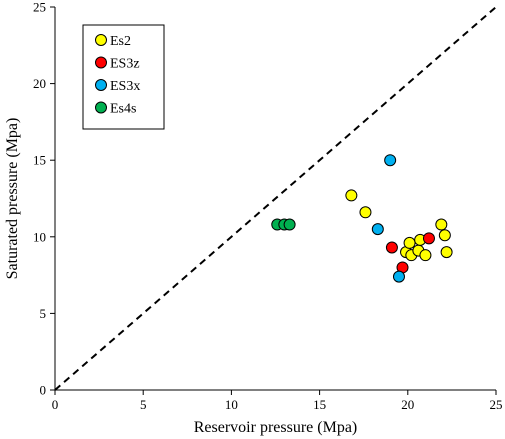 The image size is (505, 439). What do you see at coordinates (276, 427) in the screenshot?
I see `x-axis-title: Reservoir pressure (Mpa)` at bounding box center [276, 427].